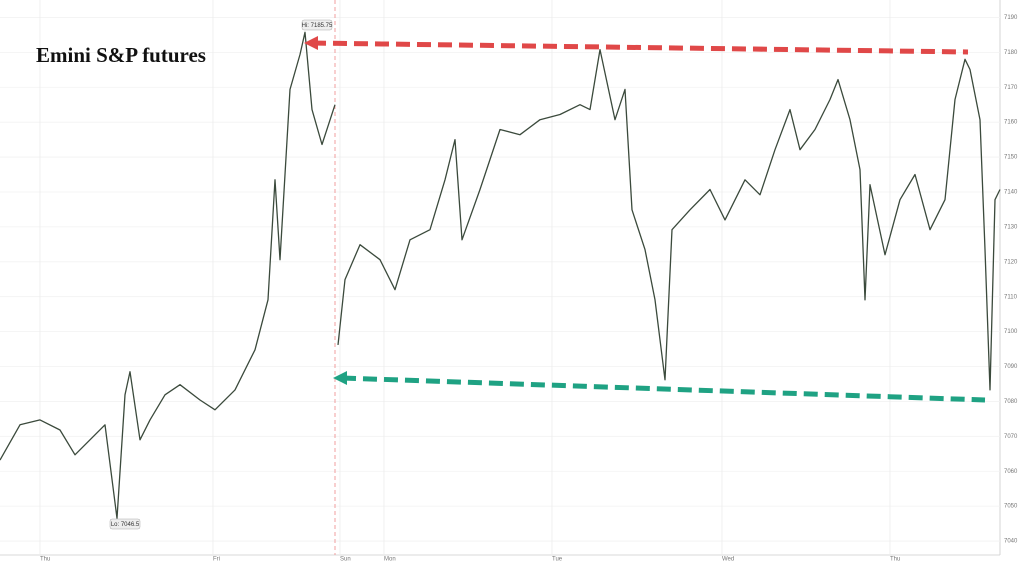 The image size is (1024, 562). I want to click on y-tick-label: 7090, so click(1011, 367).